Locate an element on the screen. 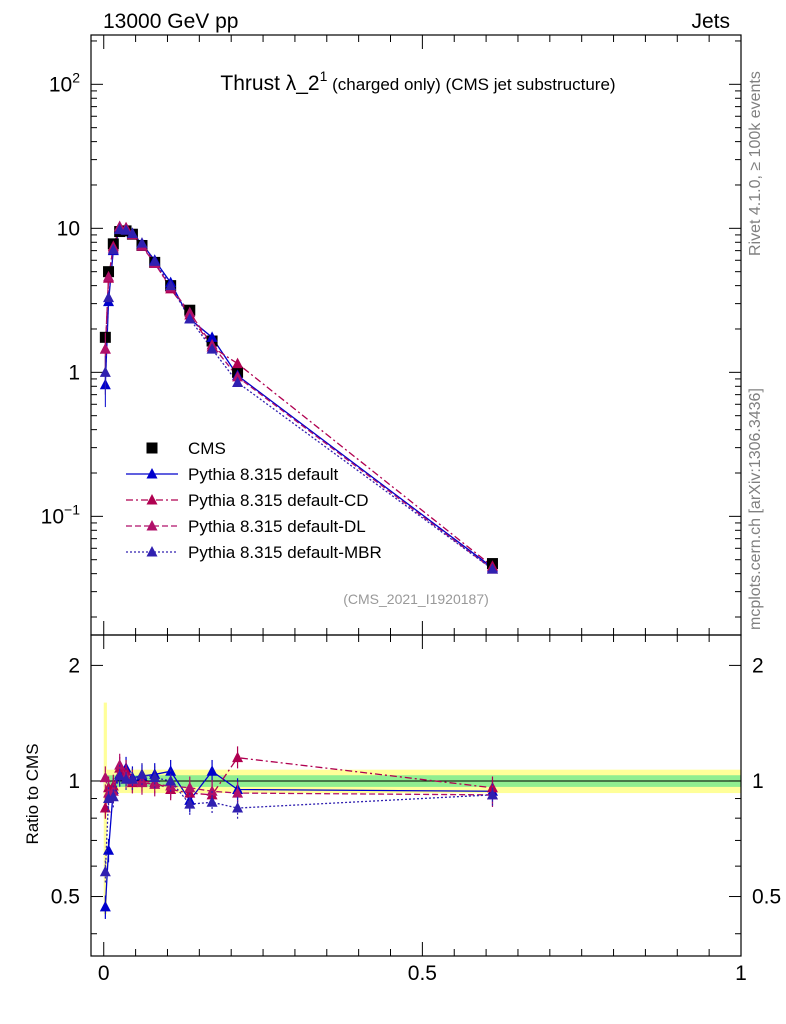  title-sup: 1 is located at coordinates (324, 76).